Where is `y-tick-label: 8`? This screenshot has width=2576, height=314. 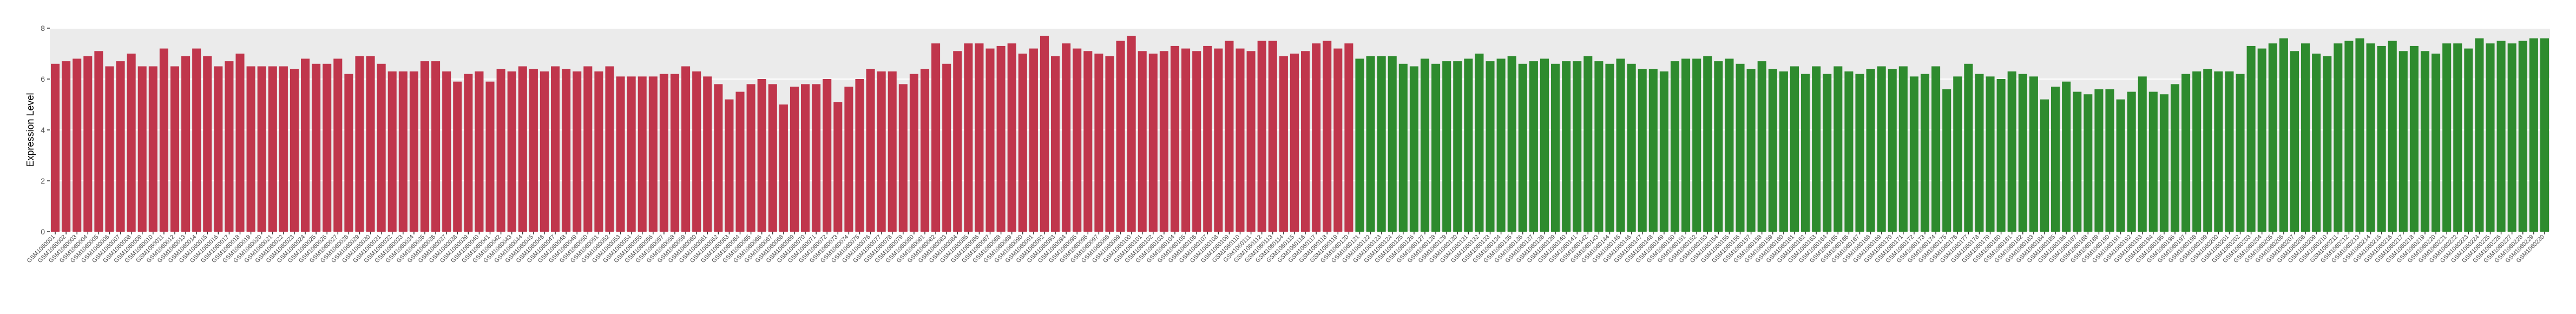
y-tick-label: 8 is located at coordinates (43, 28).